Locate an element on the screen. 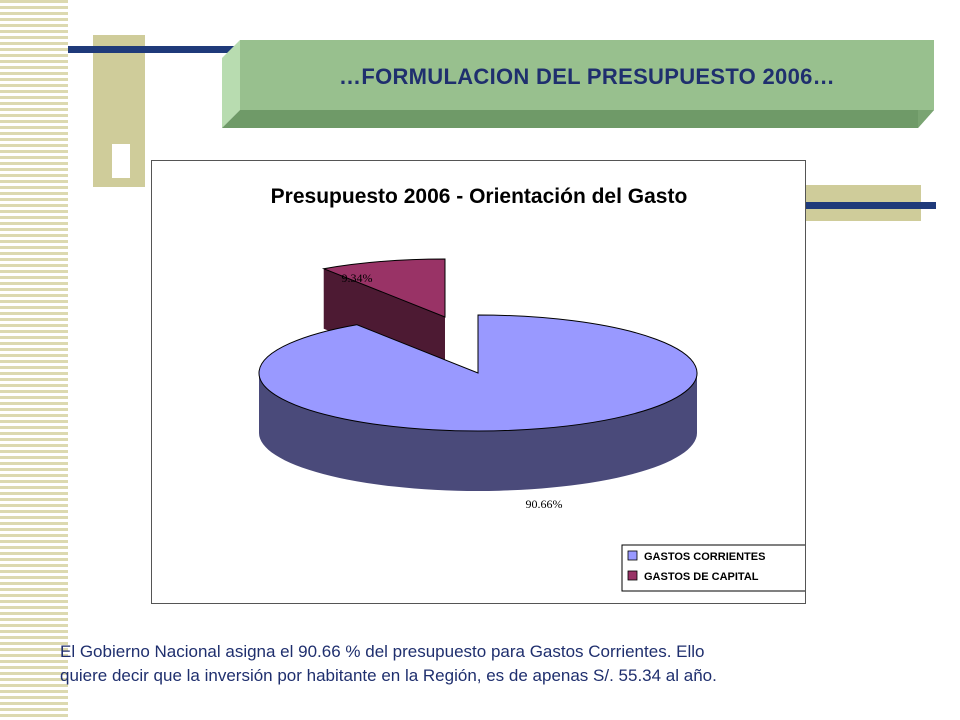 The image size is (960, 720). data-label-1: 9.34% is located at coordinates (357, 278).